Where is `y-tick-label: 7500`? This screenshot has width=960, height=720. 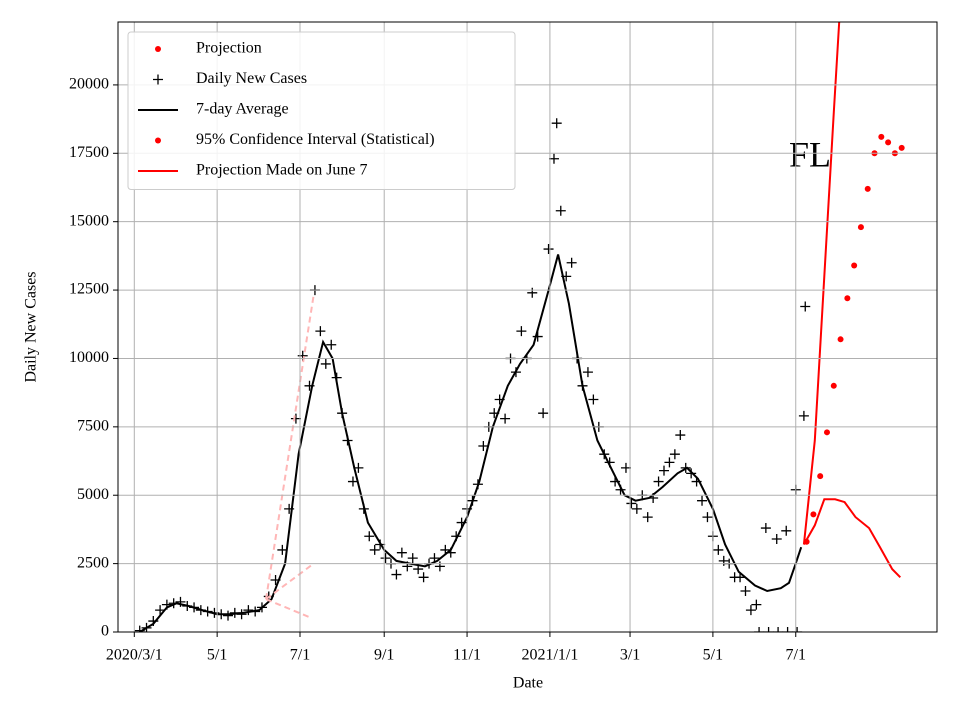 y-tick-label: 7500 is located at coordinates (93, 426).